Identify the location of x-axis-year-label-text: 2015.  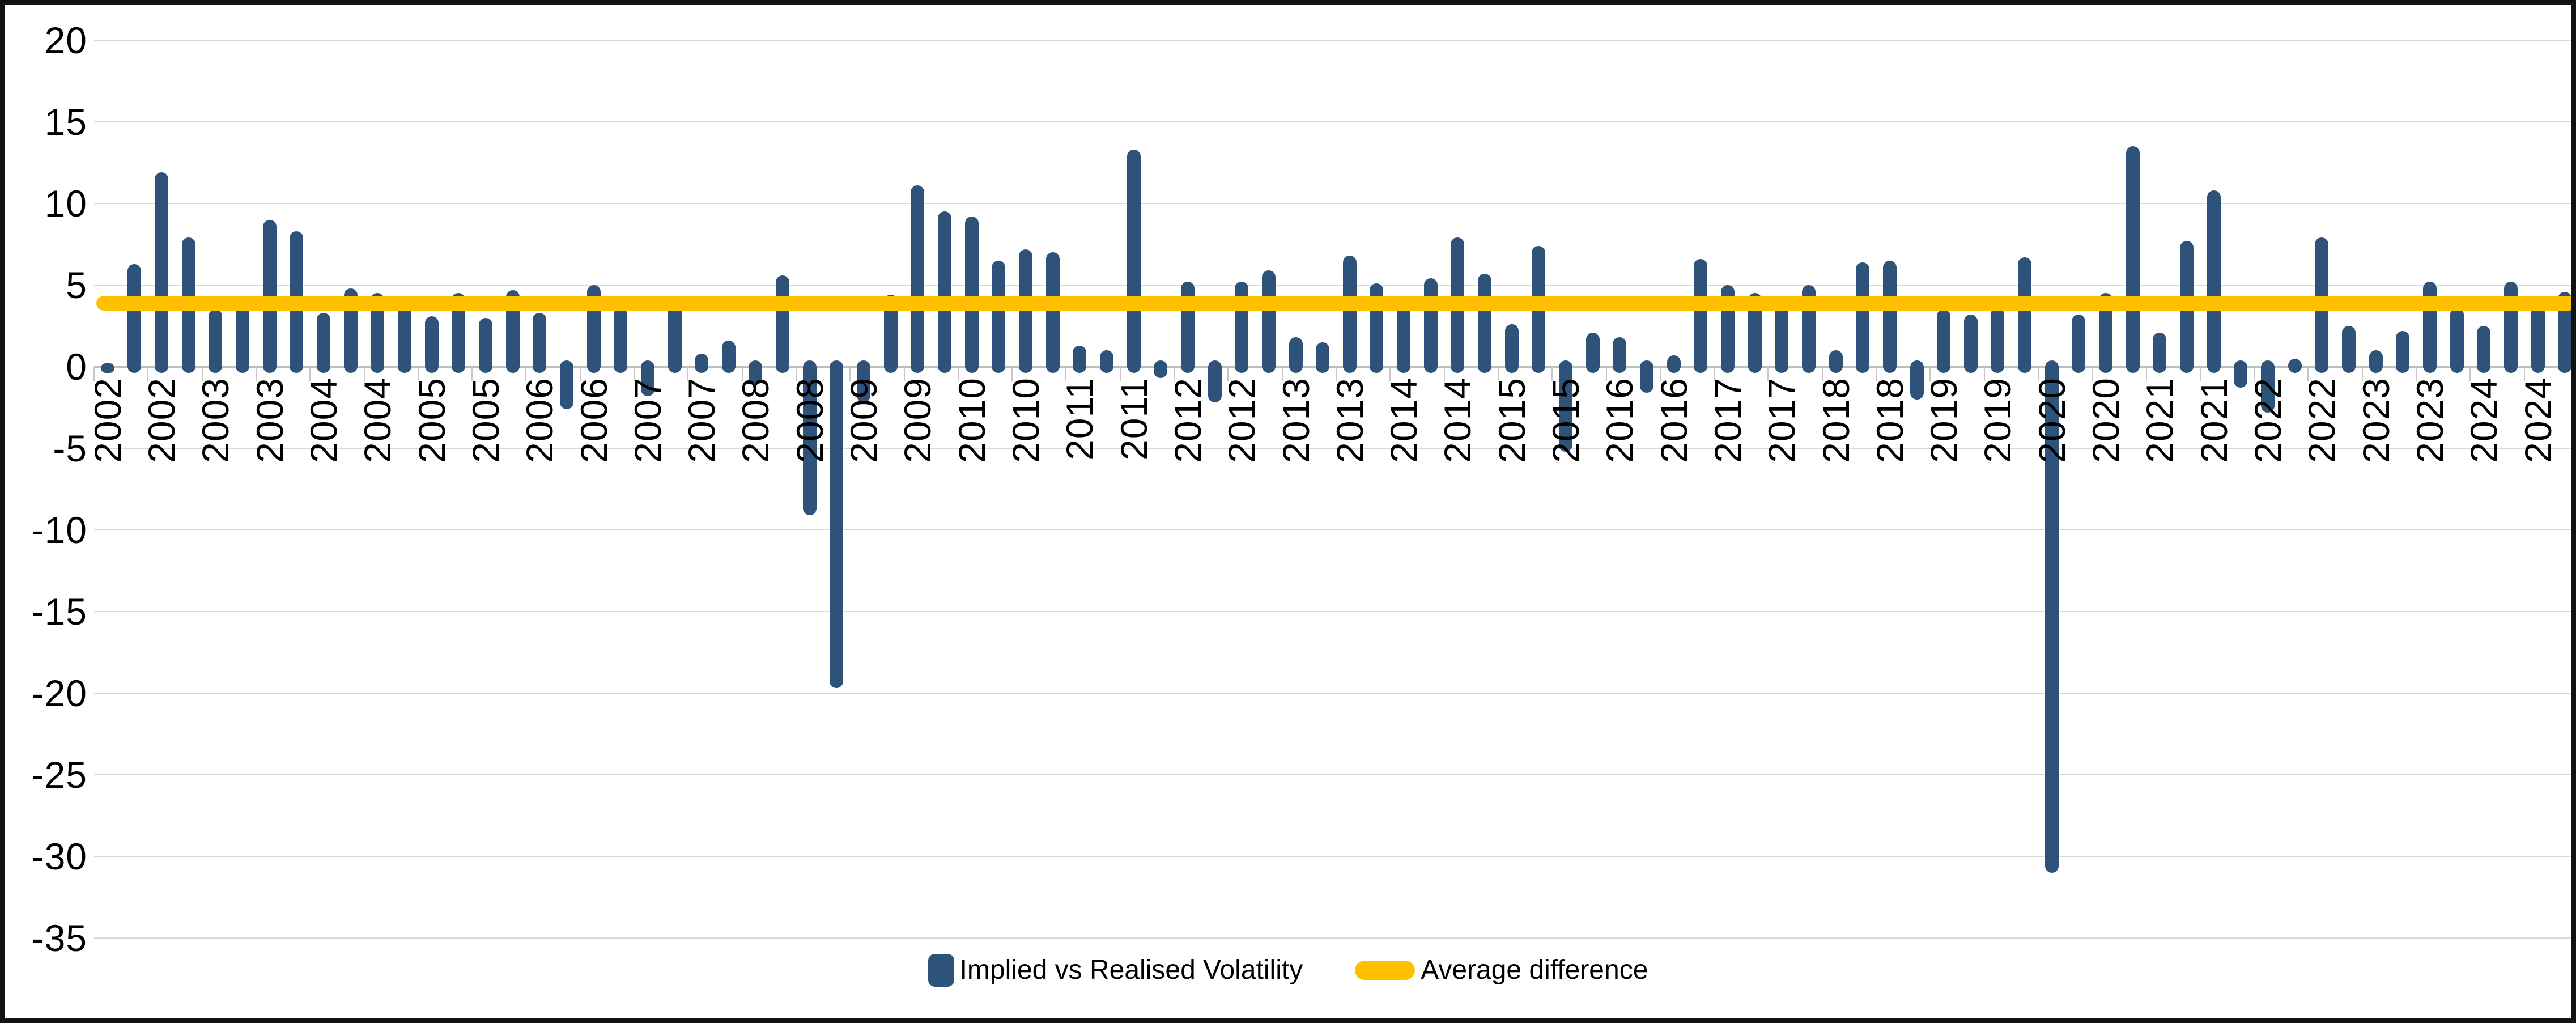
(1566, 420).